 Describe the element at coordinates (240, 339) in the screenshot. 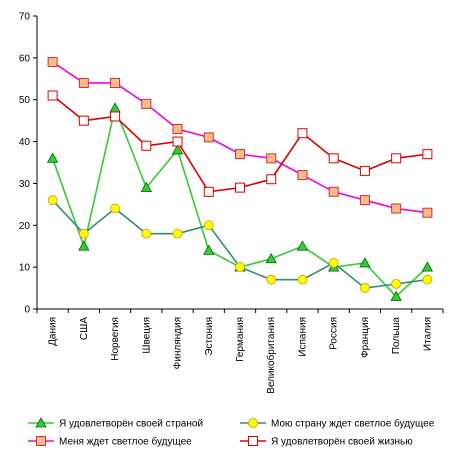

I see `x-tick-label: Германия` at that location.